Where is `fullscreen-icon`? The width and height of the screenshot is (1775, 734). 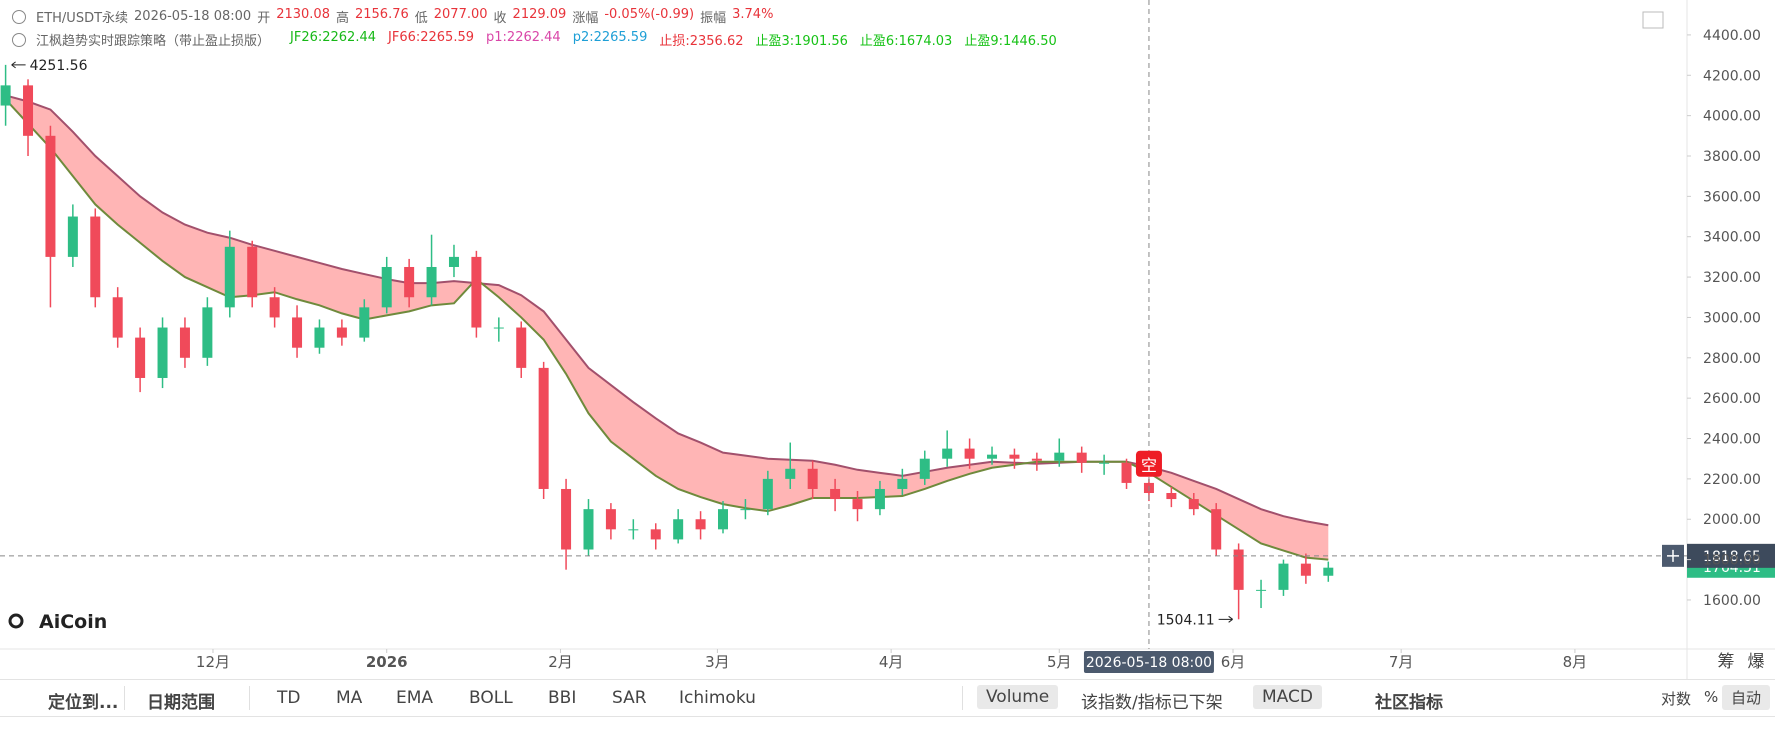
fullscreen-icon is located at coordinates (1653, 20).